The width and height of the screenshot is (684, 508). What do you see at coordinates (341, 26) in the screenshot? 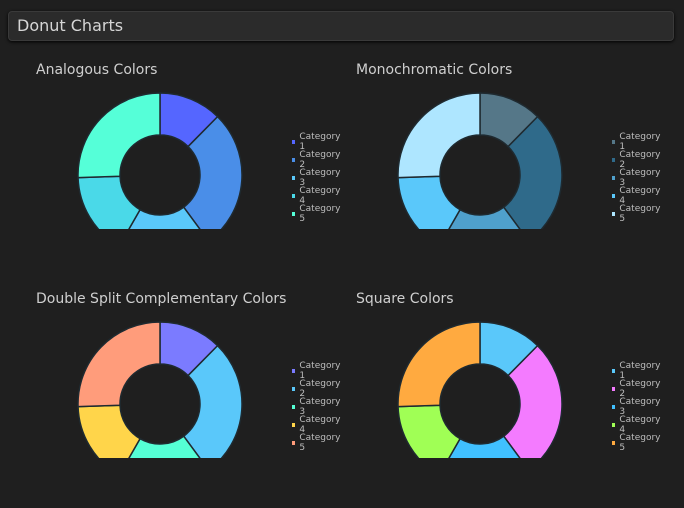
I see `page-header: Donut Charts` at bounding box center [341, 26].